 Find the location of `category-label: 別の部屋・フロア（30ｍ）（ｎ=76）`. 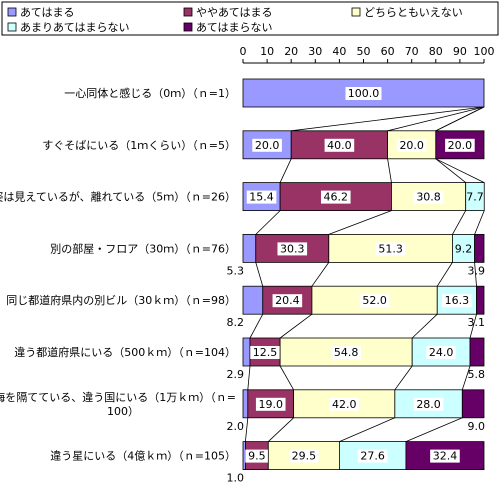

category-label: 別の部屋・フロア（30ｍ）（ｎ=76） is located at coordinates (143, 248).